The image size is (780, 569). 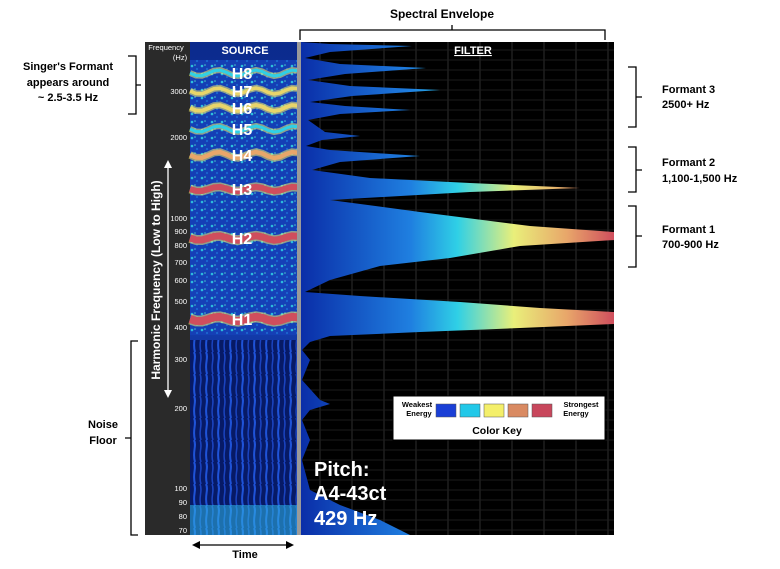 I want to click on time-axis-label: Time, so click(x=244, y=555).